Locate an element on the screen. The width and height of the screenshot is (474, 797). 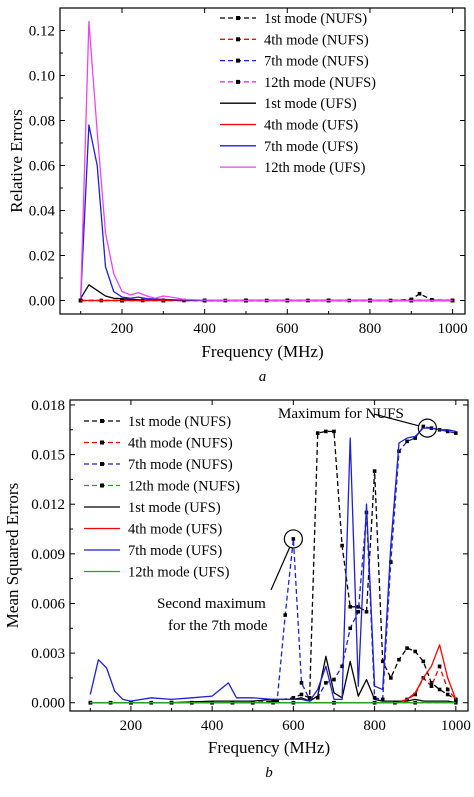
annotation-text-1-1: for the 7th mode is located at coordinates (218, 626).